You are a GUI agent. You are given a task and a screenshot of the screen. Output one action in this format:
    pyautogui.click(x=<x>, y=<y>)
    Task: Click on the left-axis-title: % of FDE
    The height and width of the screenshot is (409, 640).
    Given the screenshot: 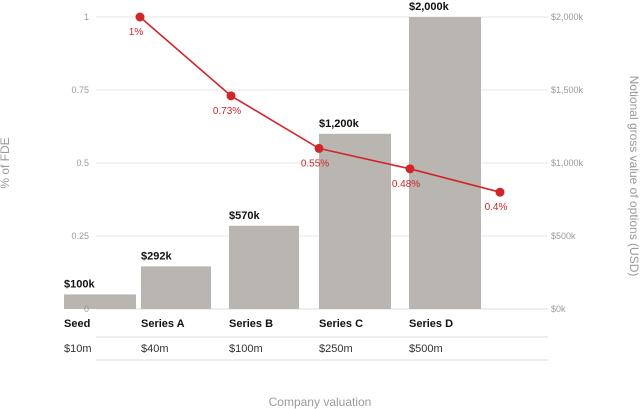 What is the action you would take?
    pyautogui.click(x=6, y=162)
    